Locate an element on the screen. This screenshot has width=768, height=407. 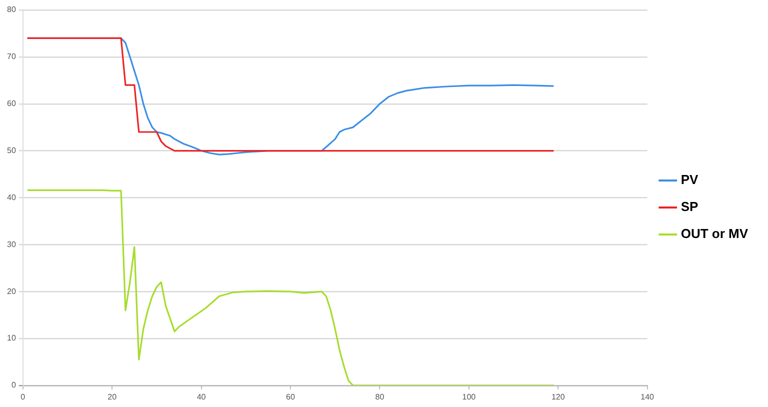
x-tick-label: 140 is located at coordinates (647, 397).